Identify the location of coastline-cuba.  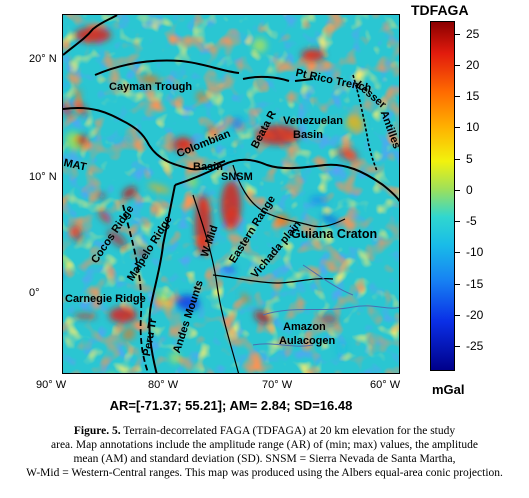
(167, 67).